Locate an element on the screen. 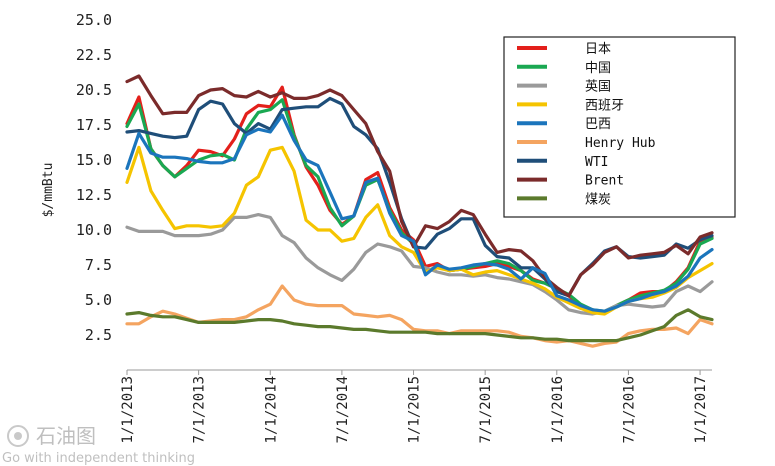  y-tick-label: 2.5 is located at coordinates (98, 335).